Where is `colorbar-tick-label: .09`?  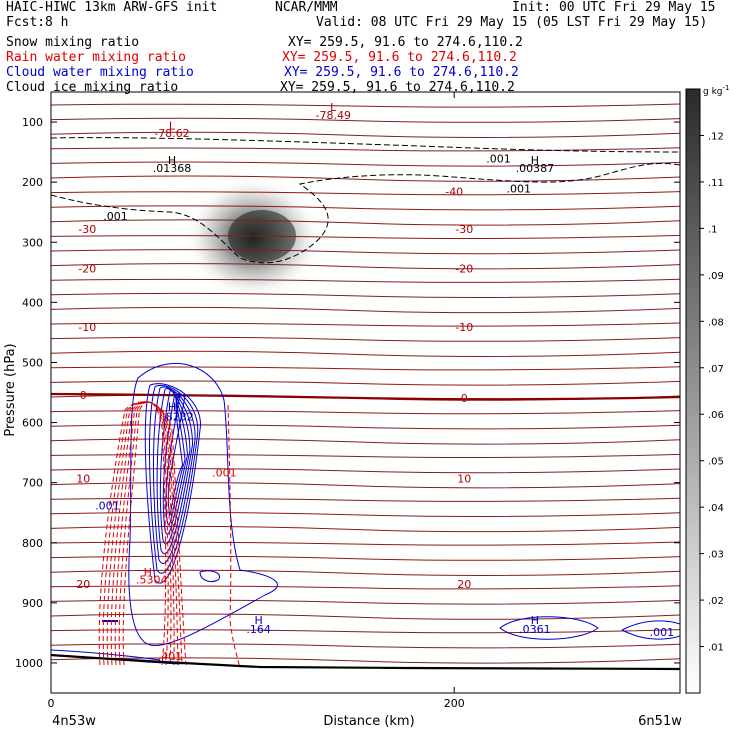 colorbar-tick-label: .09 is located at coordinates (716, 276).